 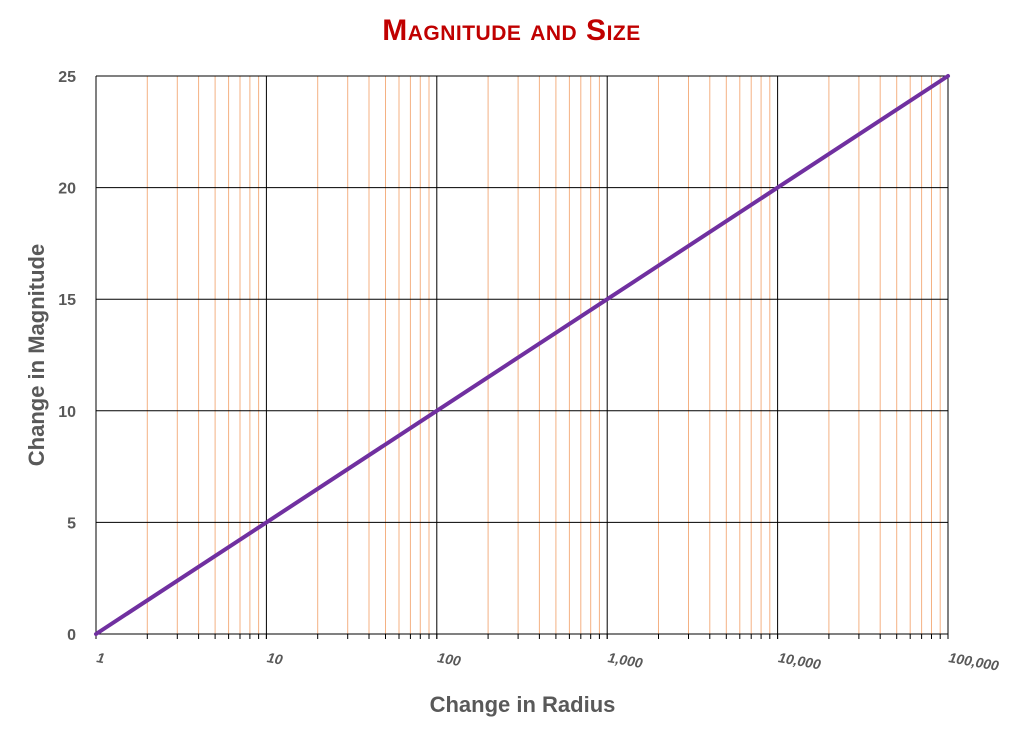 I want to click on x-tick-label: 1, so click(x=100, y=657).